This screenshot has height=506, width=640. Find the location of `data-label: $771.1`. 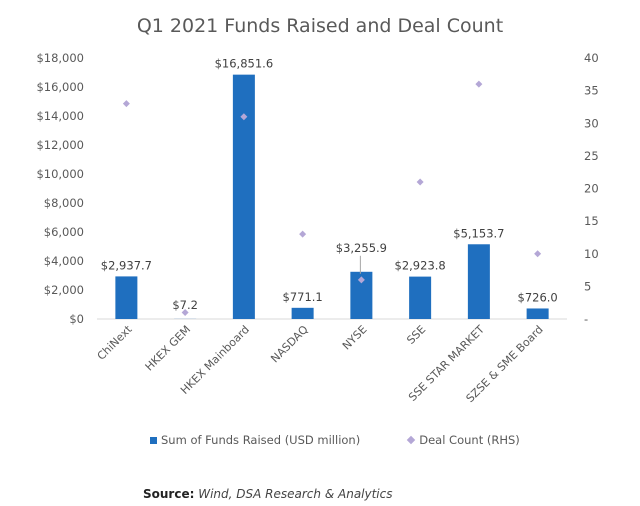

data-label: $771.1 is located at coordinates (303, 297).